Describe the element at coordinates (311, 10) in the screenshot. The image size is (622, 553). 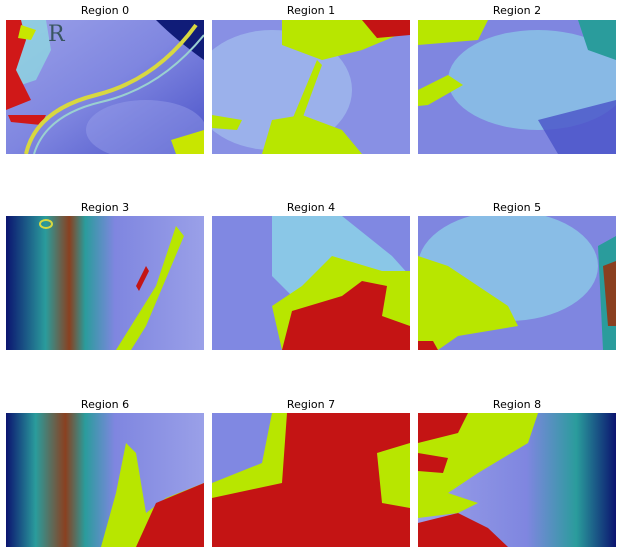
I see `panel-title-1: Region 1` at that location.